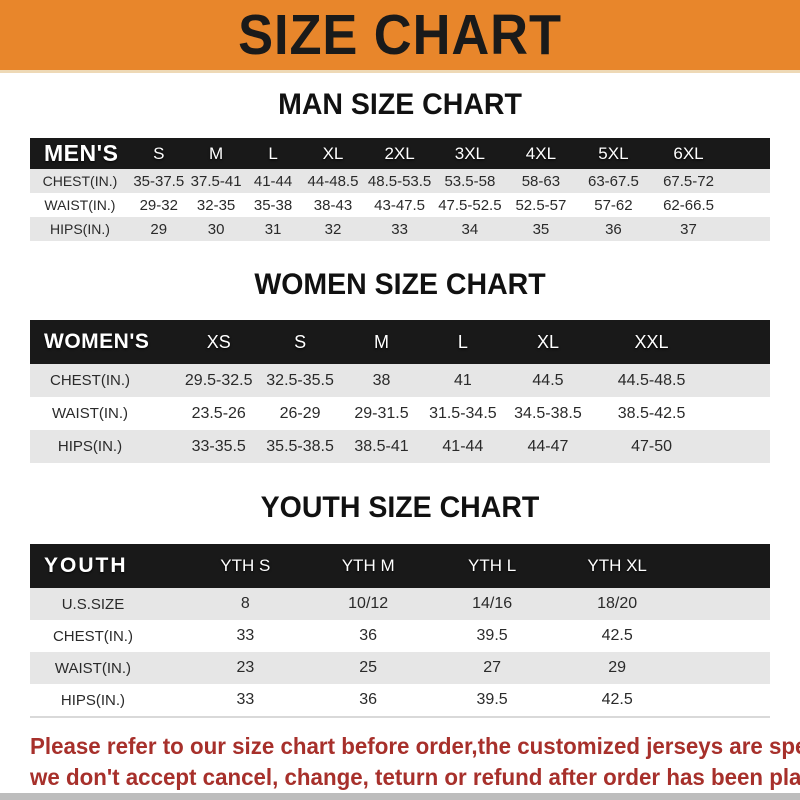  I want to click on value-cell: 30, so click(216, 229).